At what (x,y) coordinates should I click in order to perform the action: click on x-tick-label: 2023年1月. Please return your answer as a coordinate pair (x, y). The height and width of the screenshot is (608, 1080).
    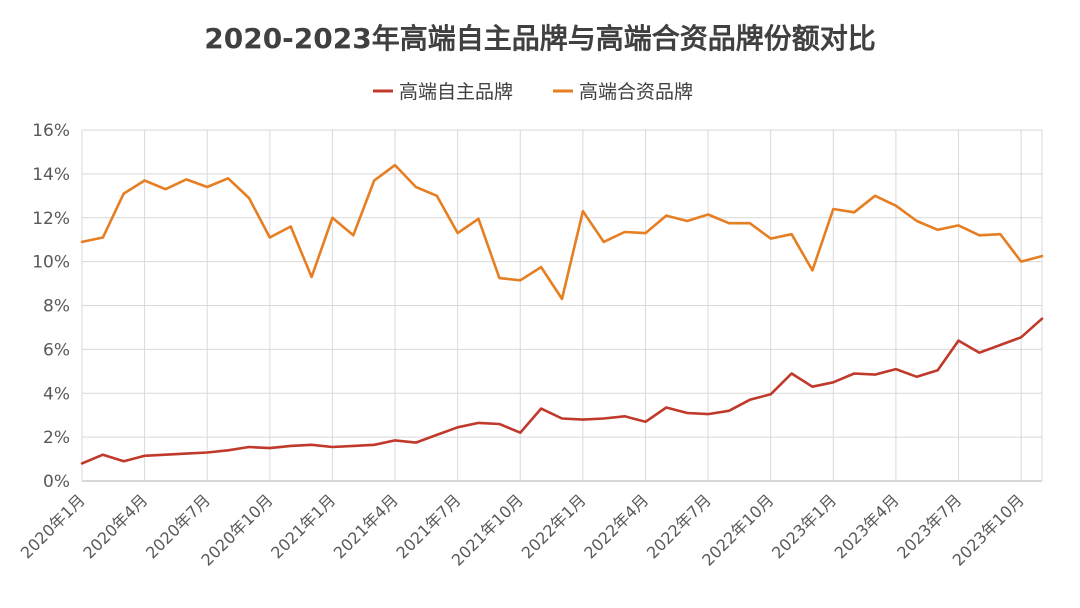
    Looking at the image, I should click on (804, 526).